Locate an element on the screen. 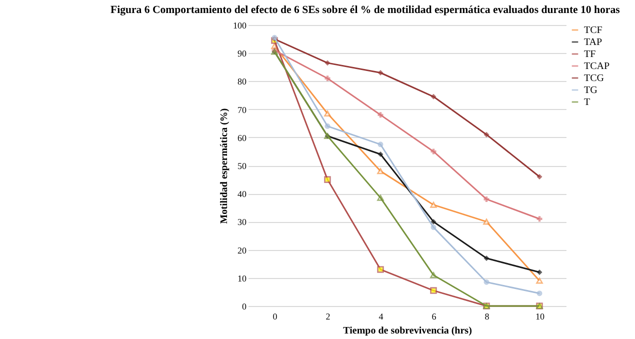  legend-label: TG is located at coordinates (591, 90).